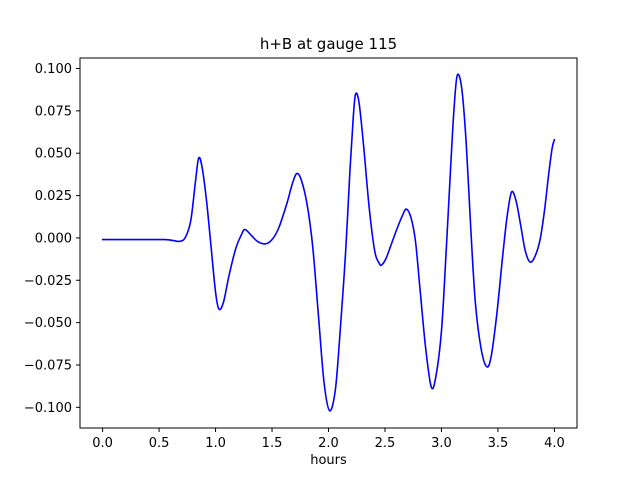 The width and height of the screenshot is (640, 480). Describe the element at coordinates (328, 430) in the screenshot. I see `x-axis-ticks` at that location.